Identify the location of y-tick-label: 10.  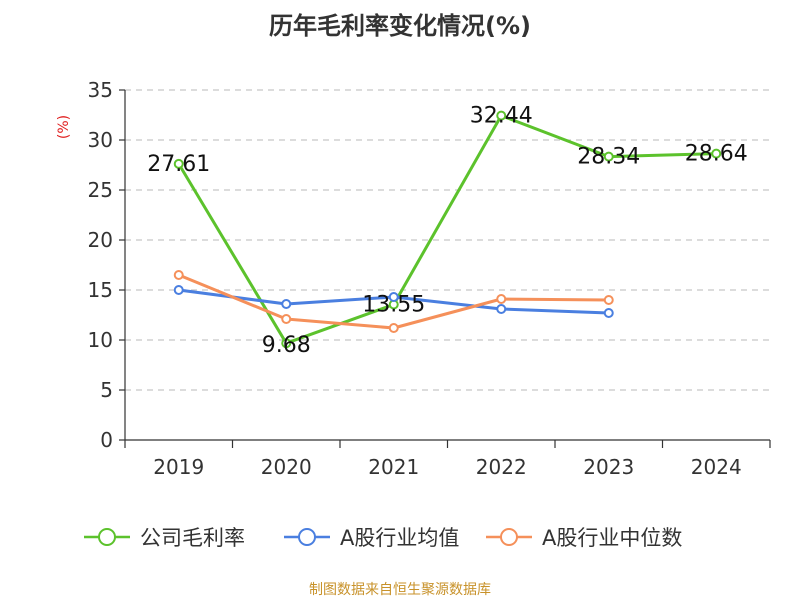
(100, 340).